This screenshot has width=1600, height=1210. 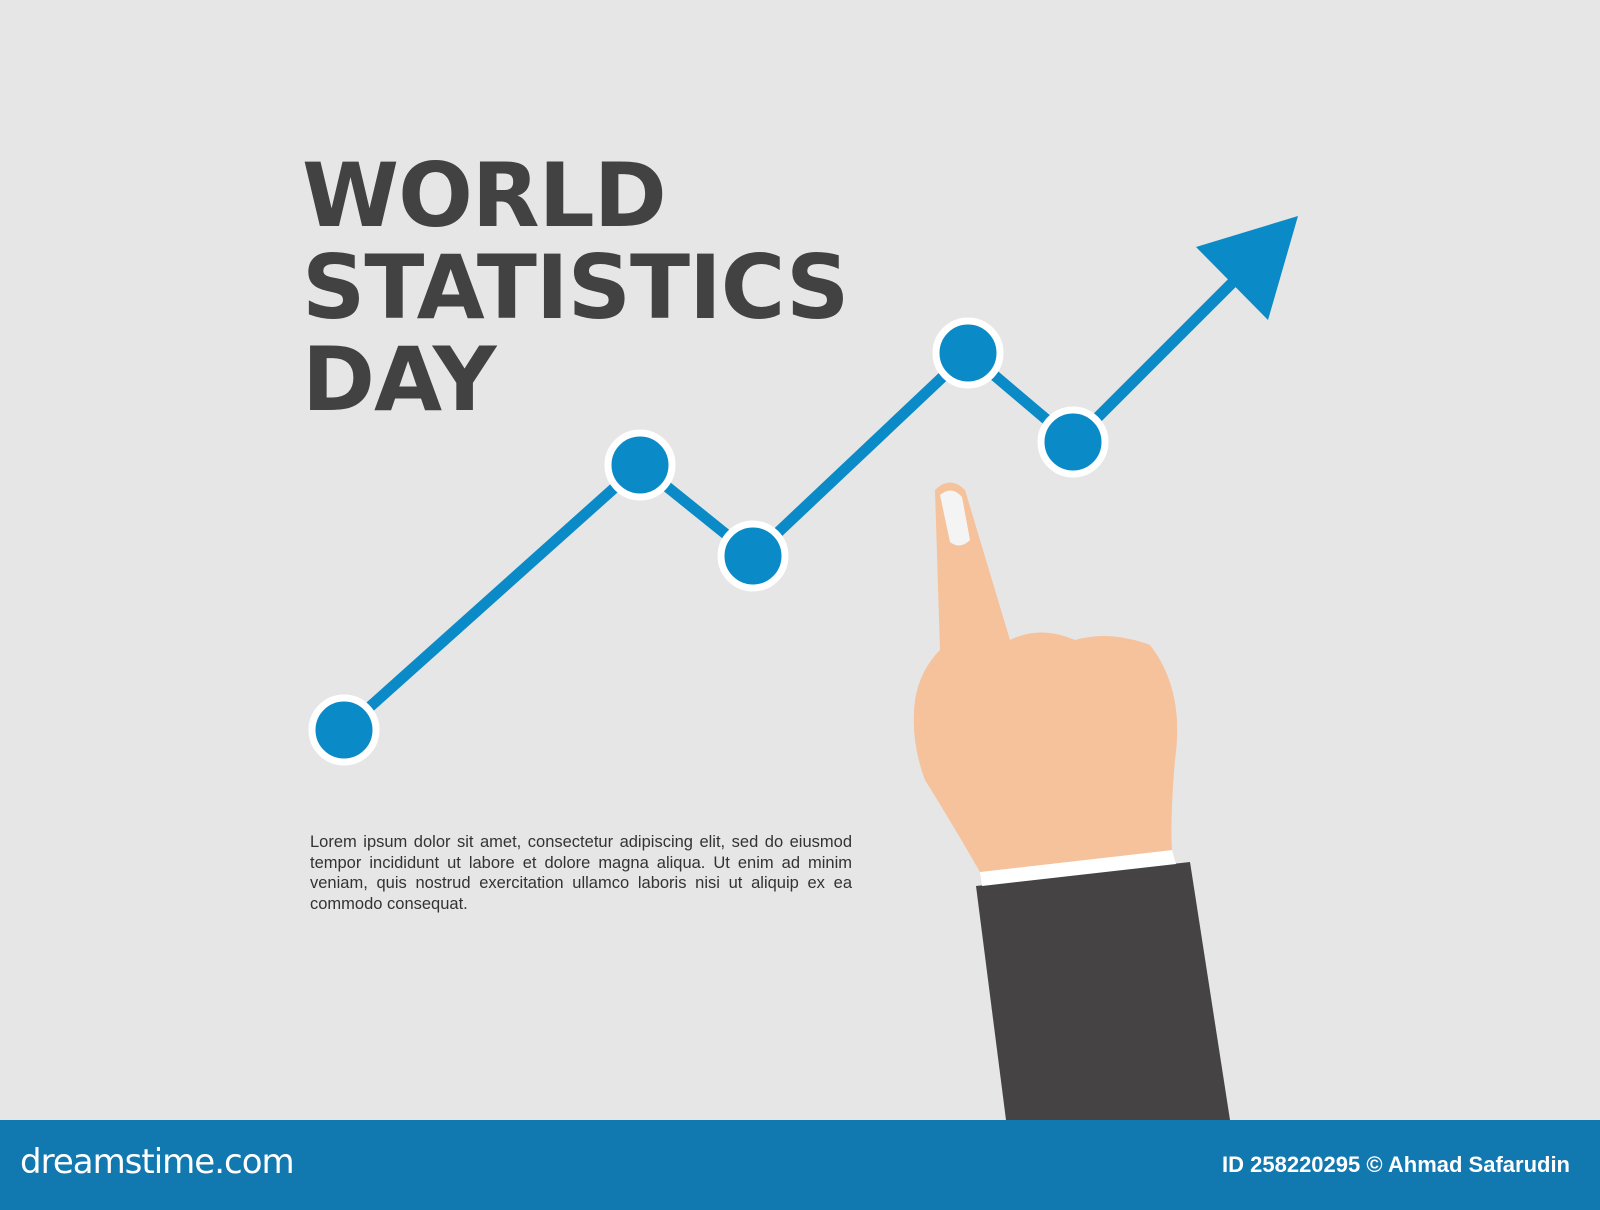 I want to click on title-line: STATISTICS, so click(x=575, y=287).